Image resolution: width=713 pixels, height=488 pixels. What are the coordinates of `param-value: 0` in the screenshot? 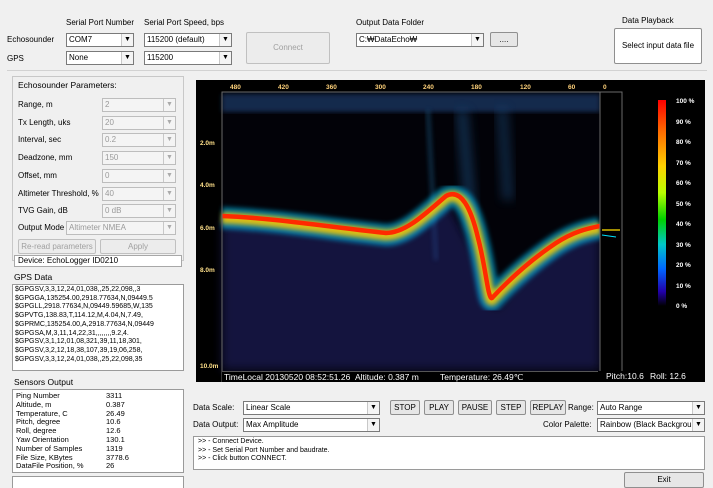 It's located at (107, 175).